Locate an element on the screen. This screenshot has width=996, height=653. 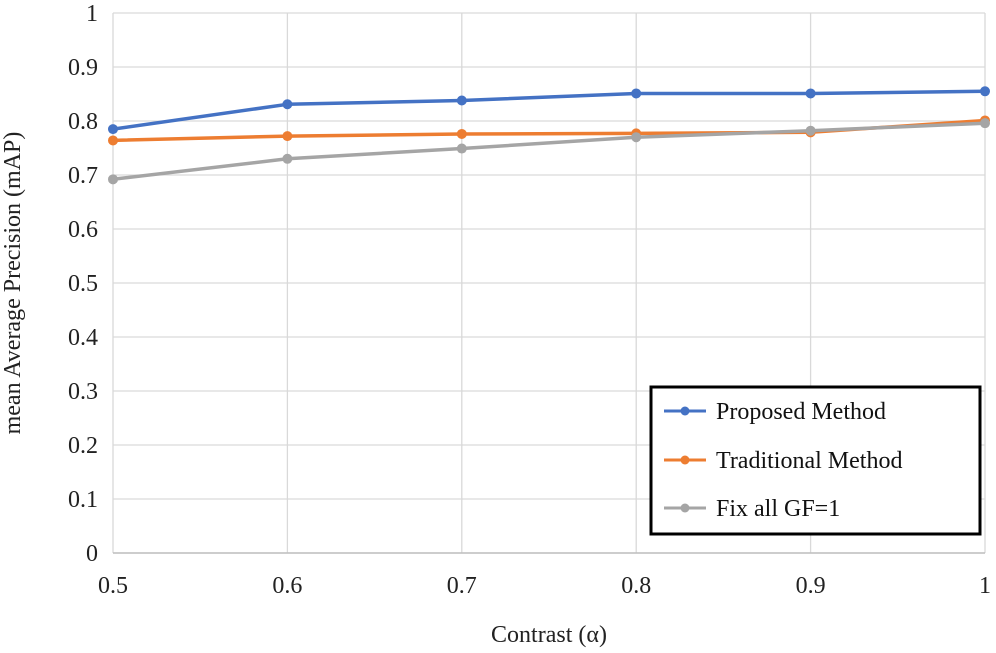
x-tick-label: 0.9 is located at coordinates (811, 586).